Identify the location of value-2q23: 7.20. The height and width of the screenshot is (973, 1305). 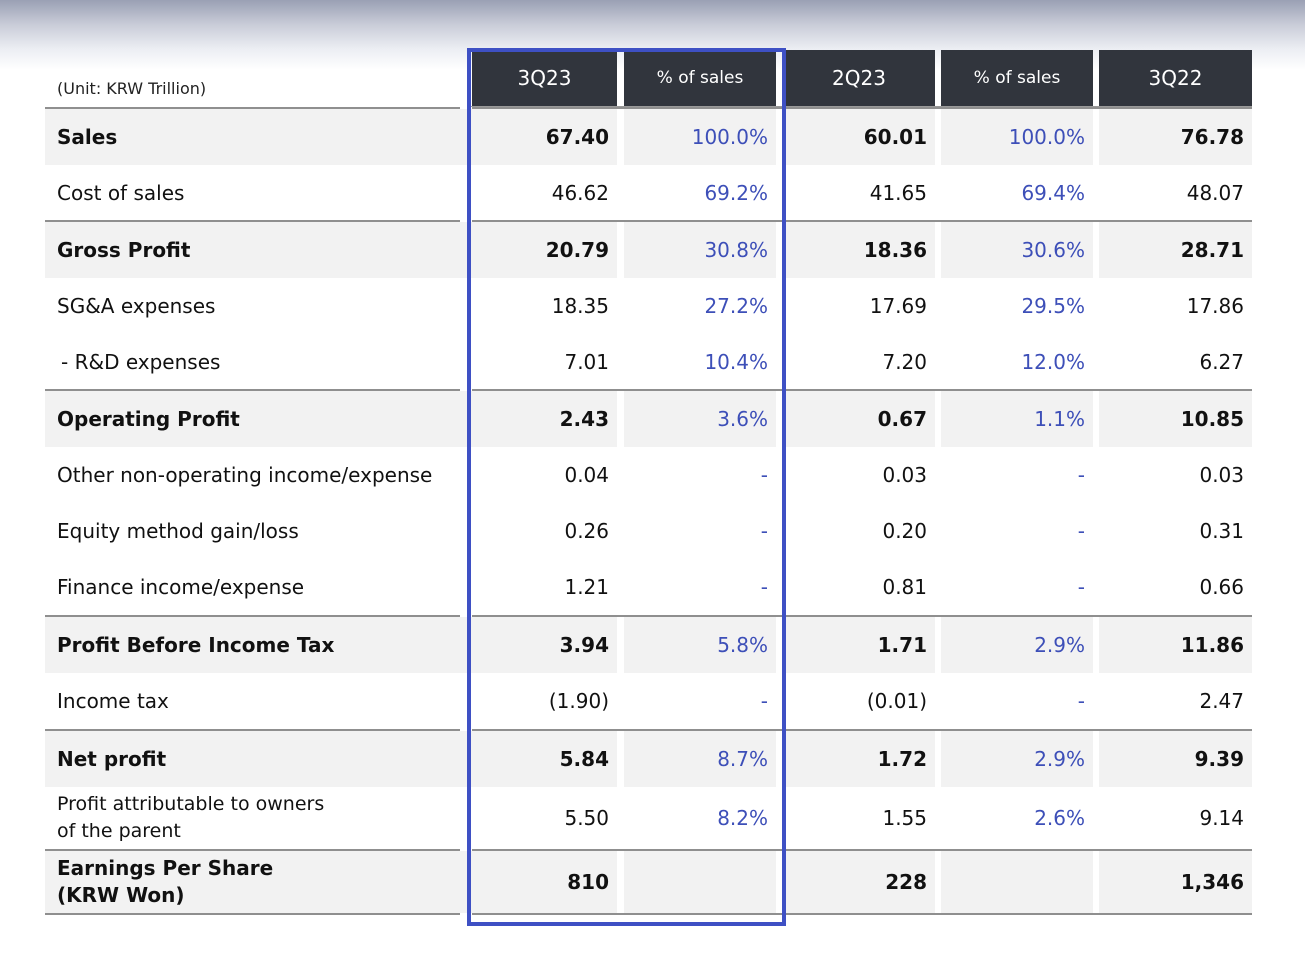
(904, 361).